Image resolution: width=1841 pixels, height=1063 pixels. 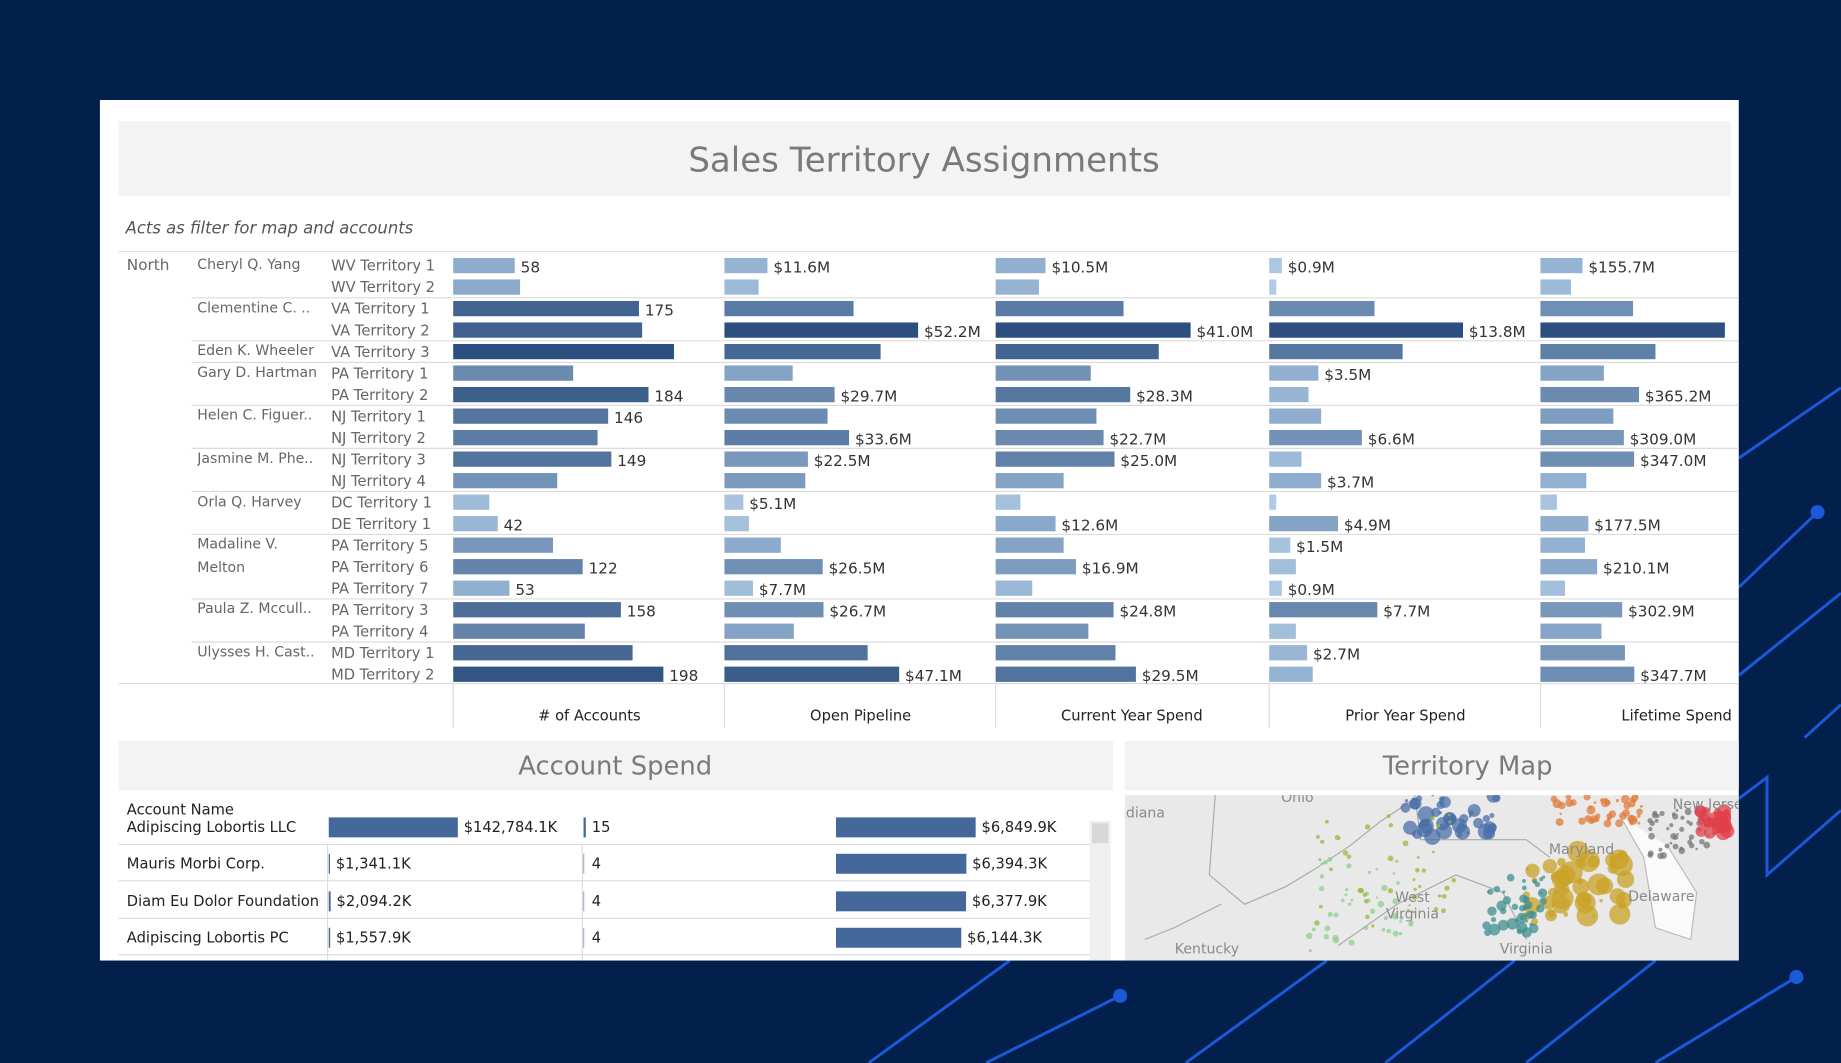 What do you see at coordinates (1100, 833) in the screenshot?
I see `scroll-thumb` at bounding box center [1100, 833].